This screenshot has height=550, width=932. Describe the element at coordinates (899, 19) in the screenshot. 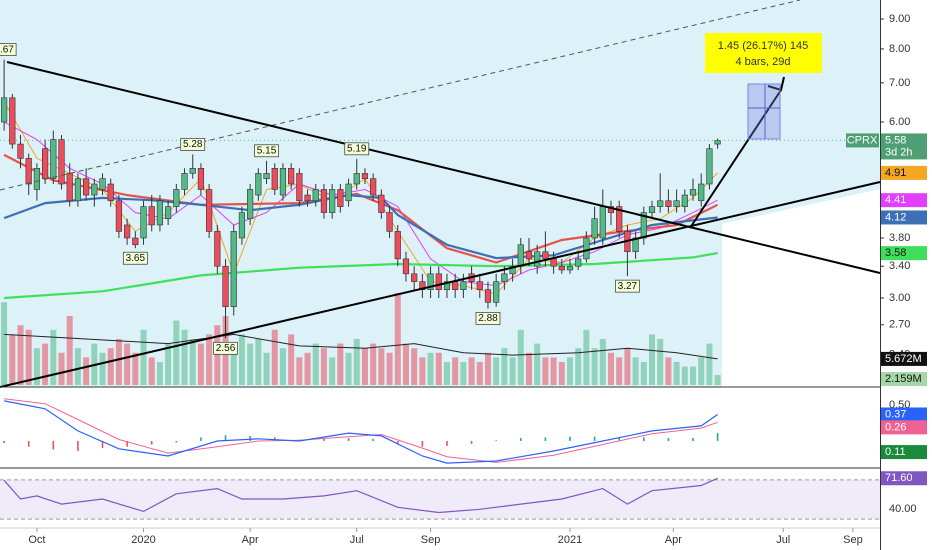

I see `y-tick-label: 9.00` at that location.